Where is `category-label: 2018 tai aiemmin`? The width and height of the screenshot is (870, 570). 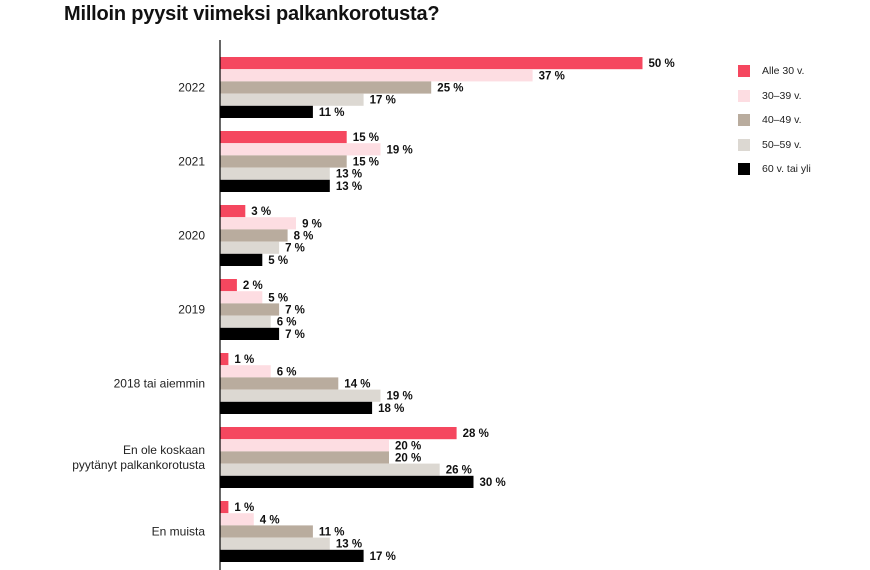 category-label: 2018 tai aiemmin is located at coordinates (159, 384).